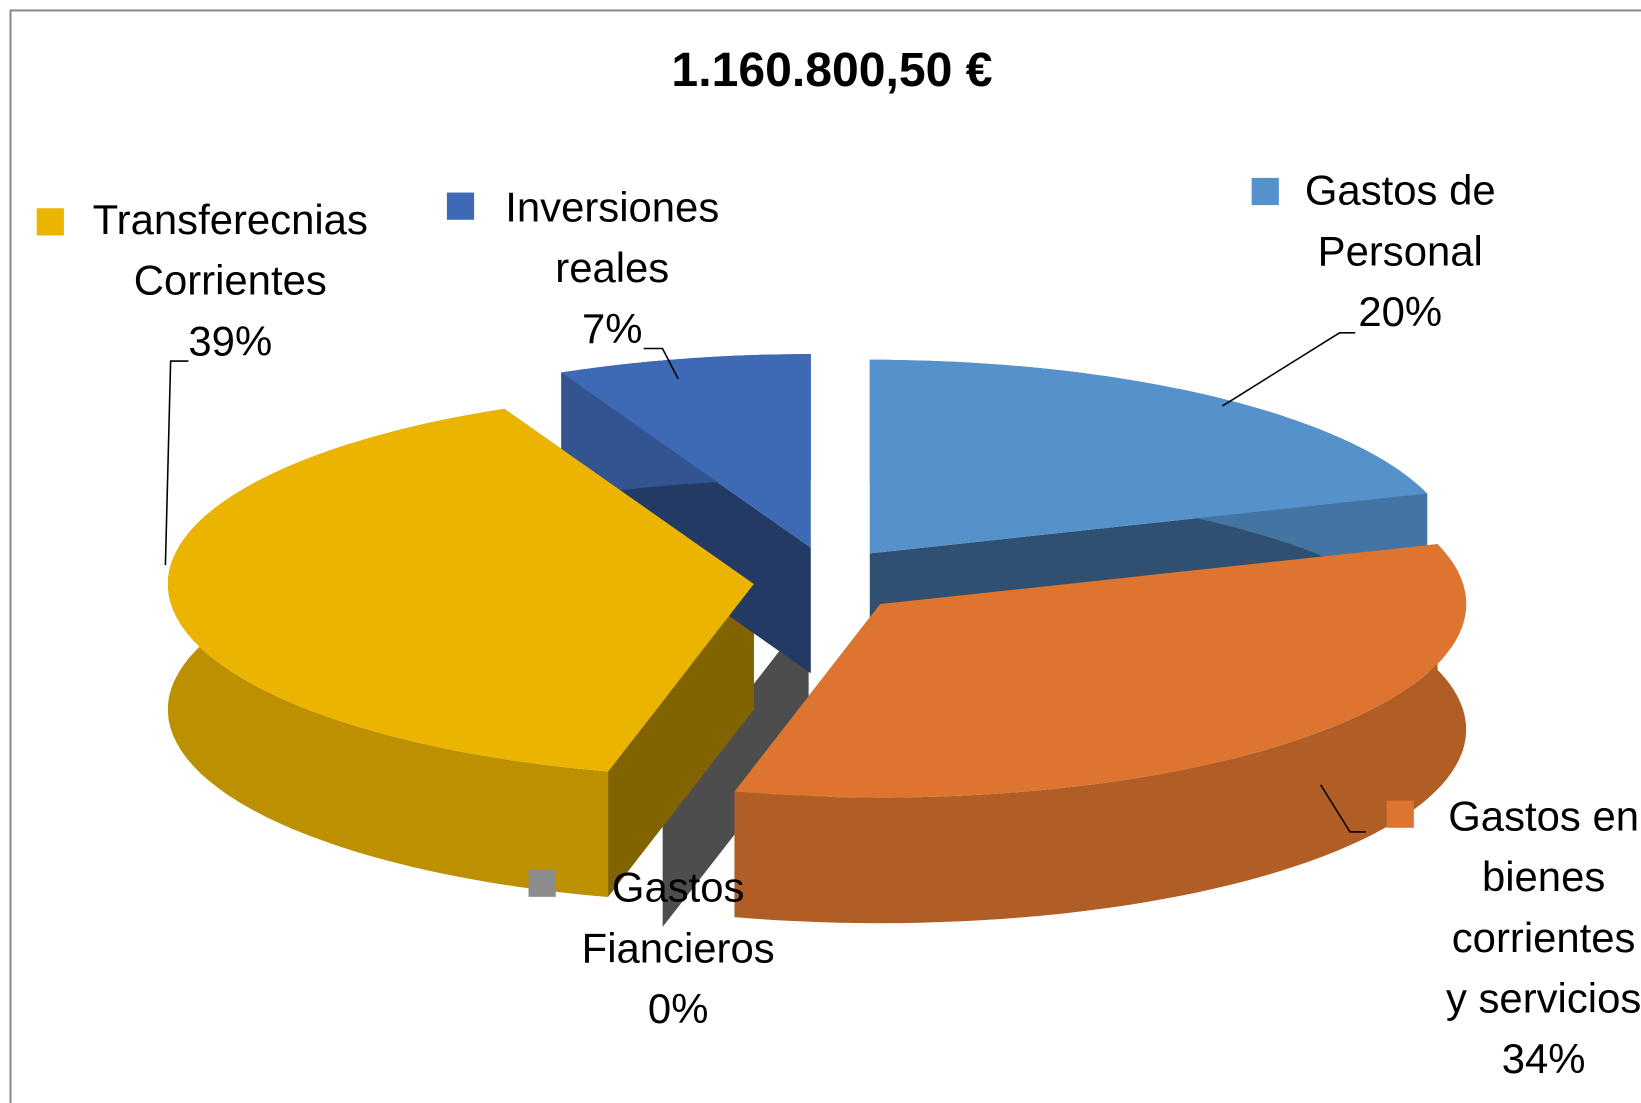 This screenshot has width=1641, height=1103. Describe the element at coordinates (1400, 311) in the screenshot. I see `value-label: 20%` at that location.